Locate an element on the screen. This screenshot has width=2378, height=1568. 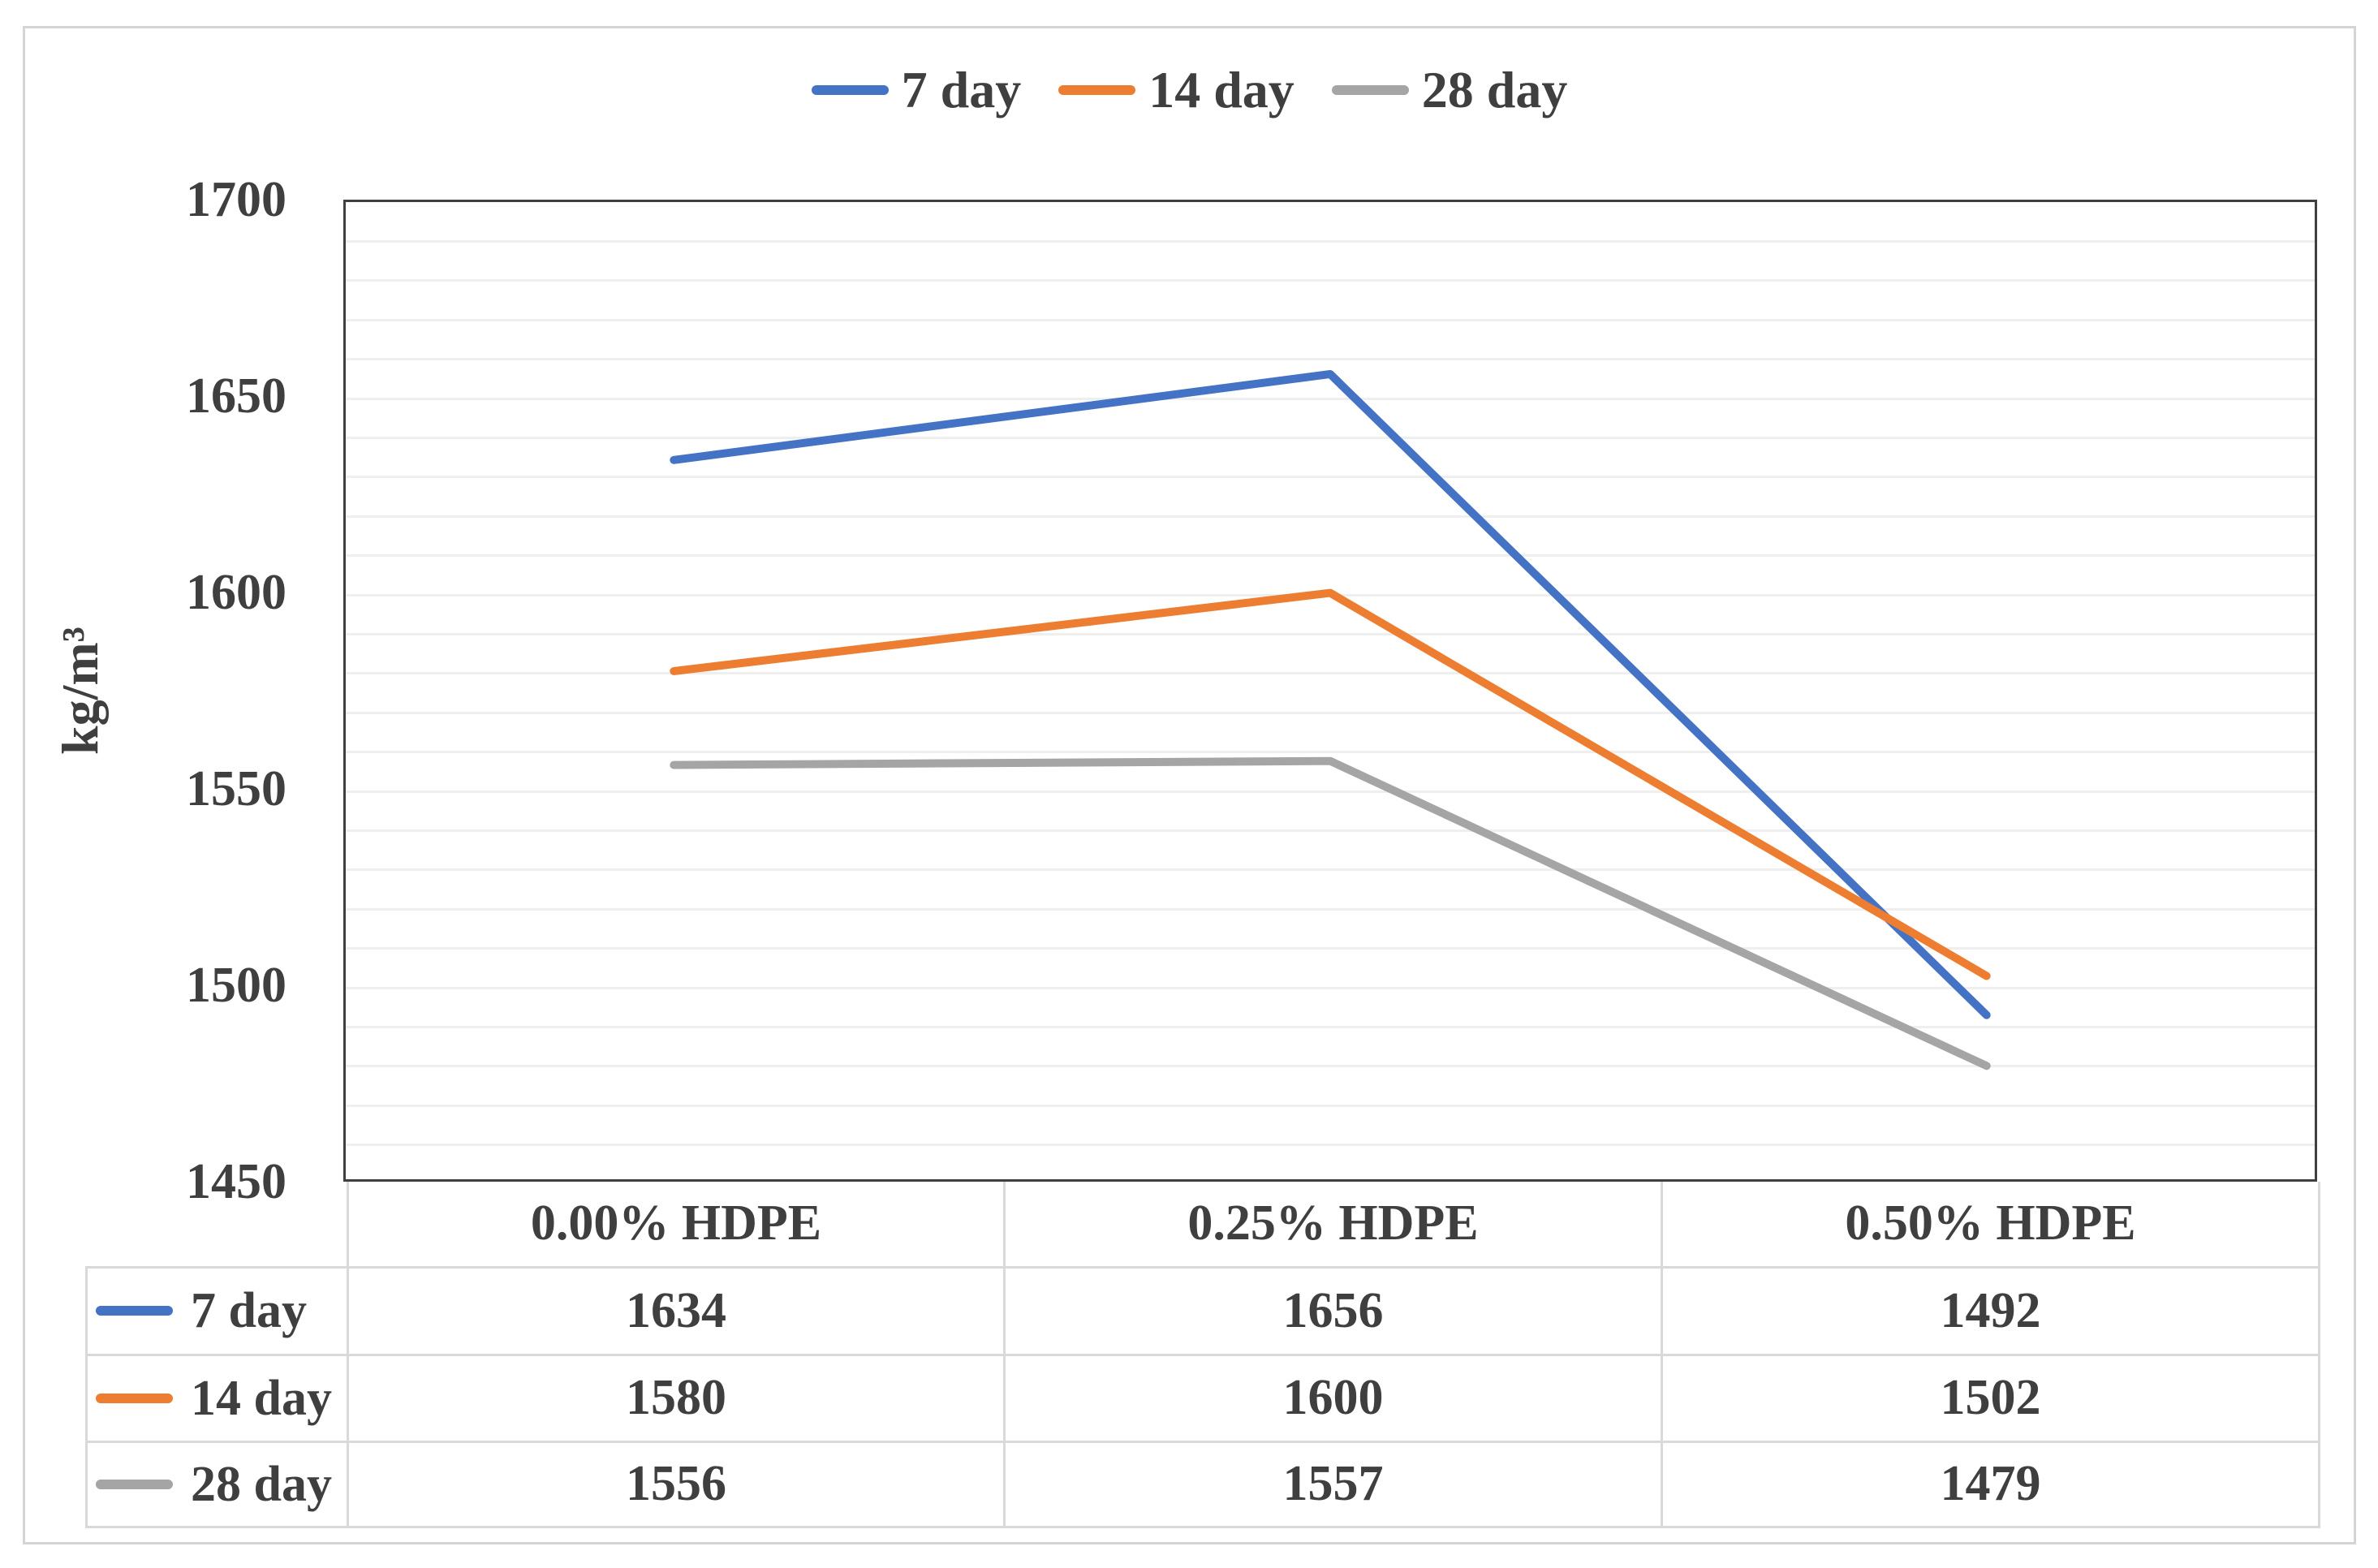
series-key: 28 day is located at coordinates (217, 1485).